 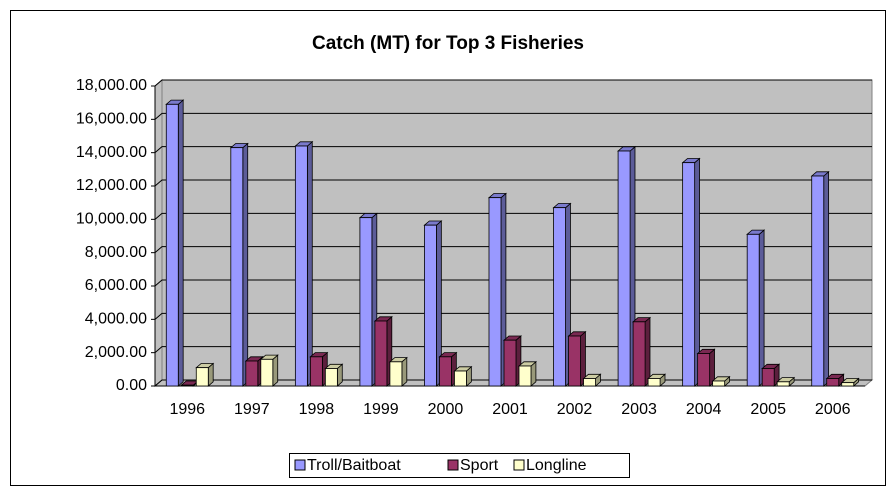 What do you see at coordinates (111, 85) in the screenshot?
I see `y-tick-label: 18,000.00` at bounding box center [111, 85].